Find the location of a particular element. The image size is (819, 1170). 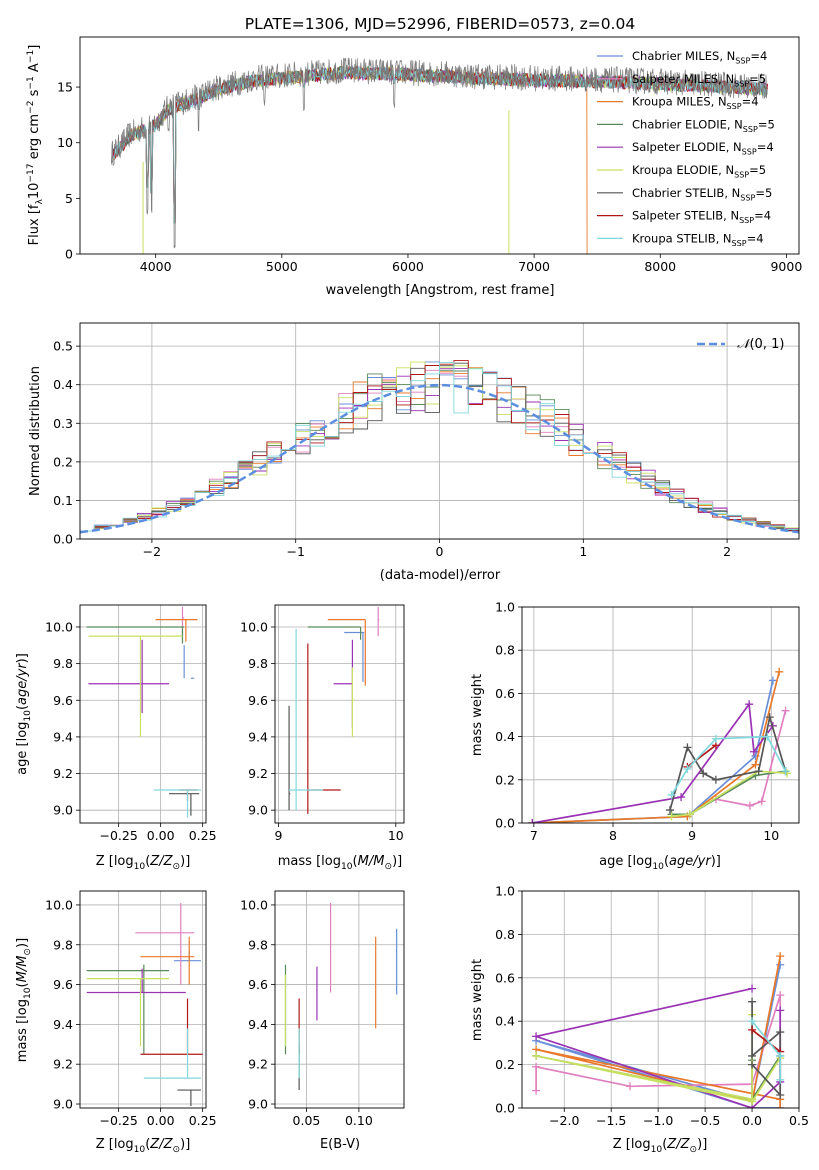

x-tick-label: −1 is located at coordinates (295, 551).